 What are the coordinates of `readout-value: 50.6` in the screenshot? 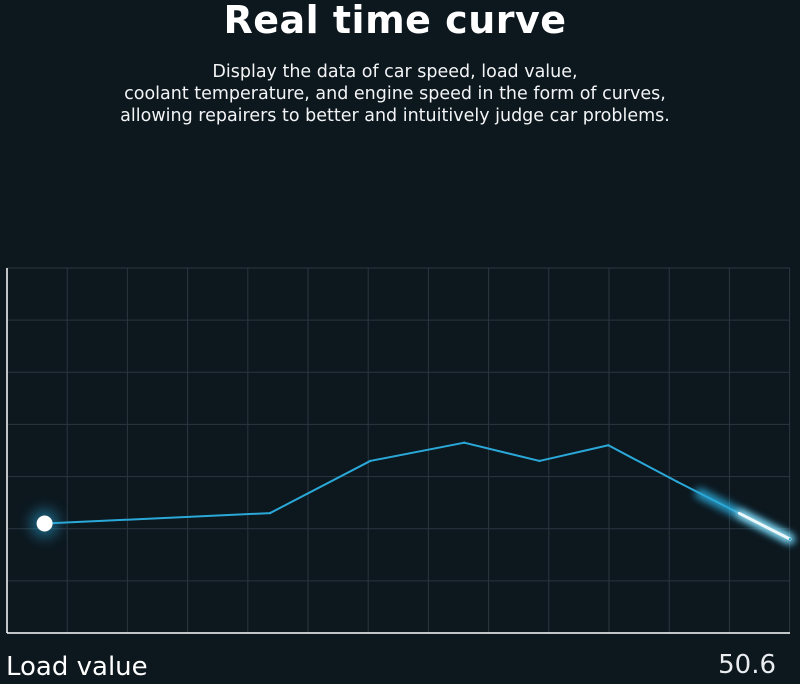 It's located at (747, 665).